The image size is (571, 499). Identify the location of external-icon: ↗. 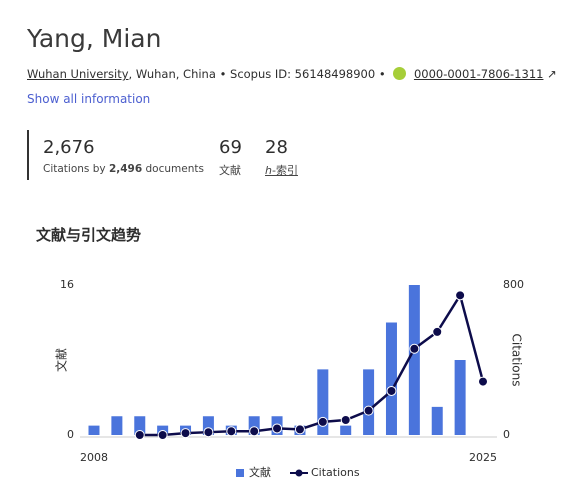
(552, 74).